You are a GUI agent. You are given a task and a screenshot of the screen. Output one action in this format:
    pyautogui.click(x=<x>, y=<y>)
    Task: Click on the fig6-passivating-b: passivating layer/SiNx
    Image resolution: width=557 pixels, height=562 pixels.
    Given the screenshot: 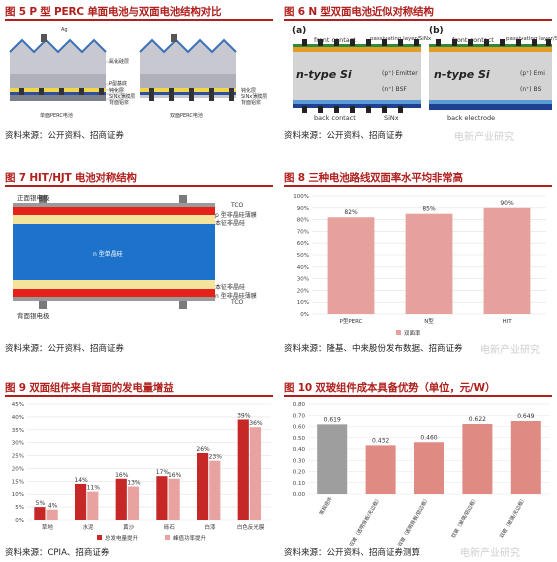 What is the action you would take?
    pyautogui.click(x=531, y=39)
    